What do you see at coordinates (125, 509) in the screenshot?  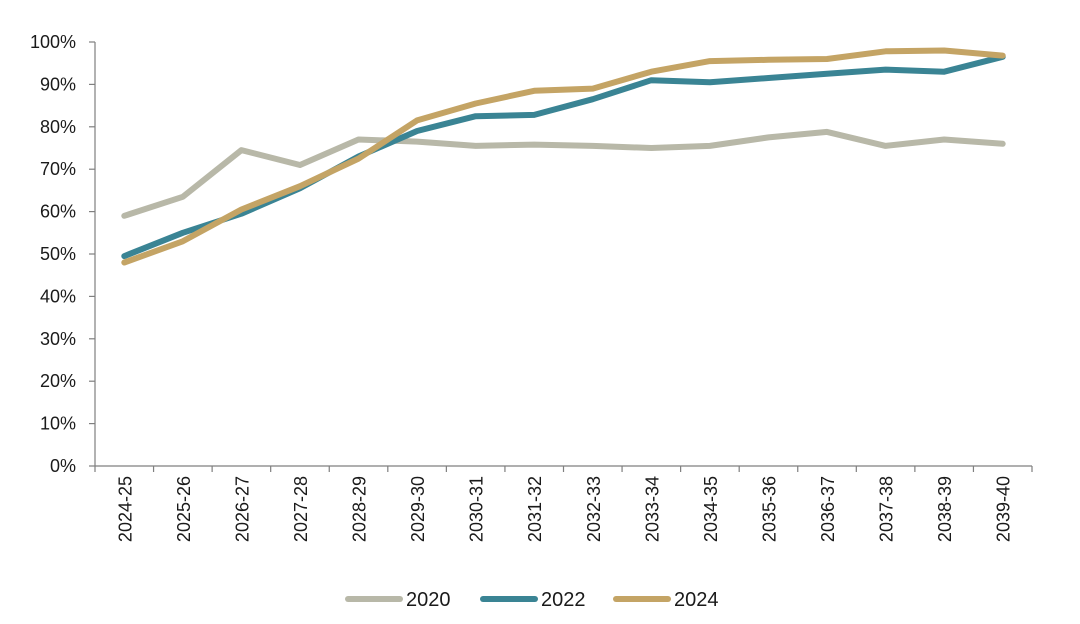 I see `x-tick-label: 2024-25` at bounding box center [125, 509].